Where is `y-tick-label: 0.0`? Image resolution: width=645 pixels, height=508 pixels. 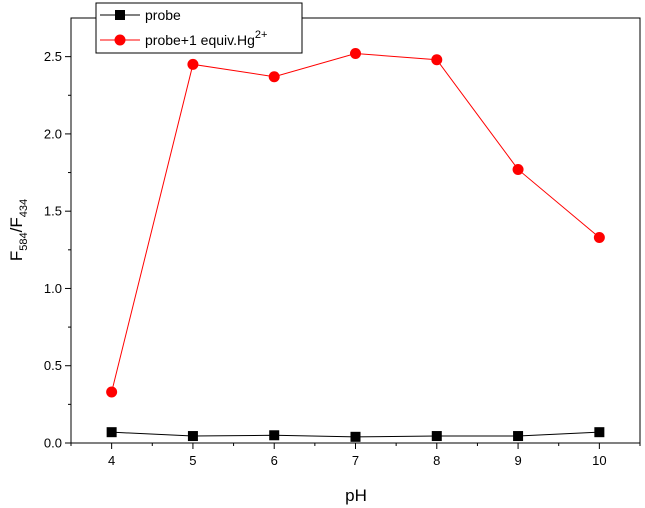 y-tick-label: 0.0 is located at coordinates (53, 443).